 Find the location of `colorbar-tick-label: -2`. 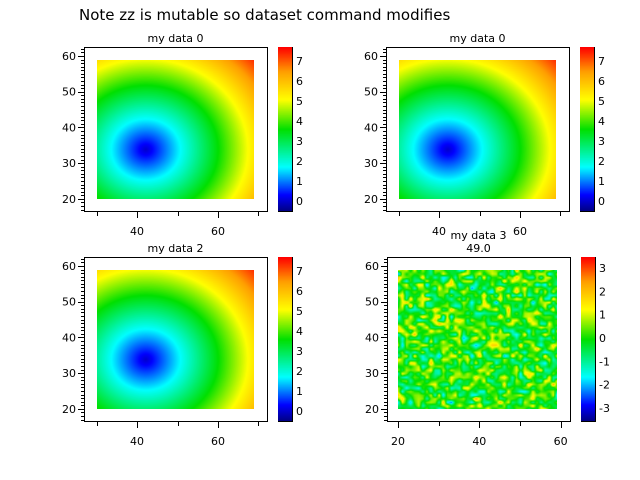

colorbar-tick-label: -2 is located at coordinates (604, 385).